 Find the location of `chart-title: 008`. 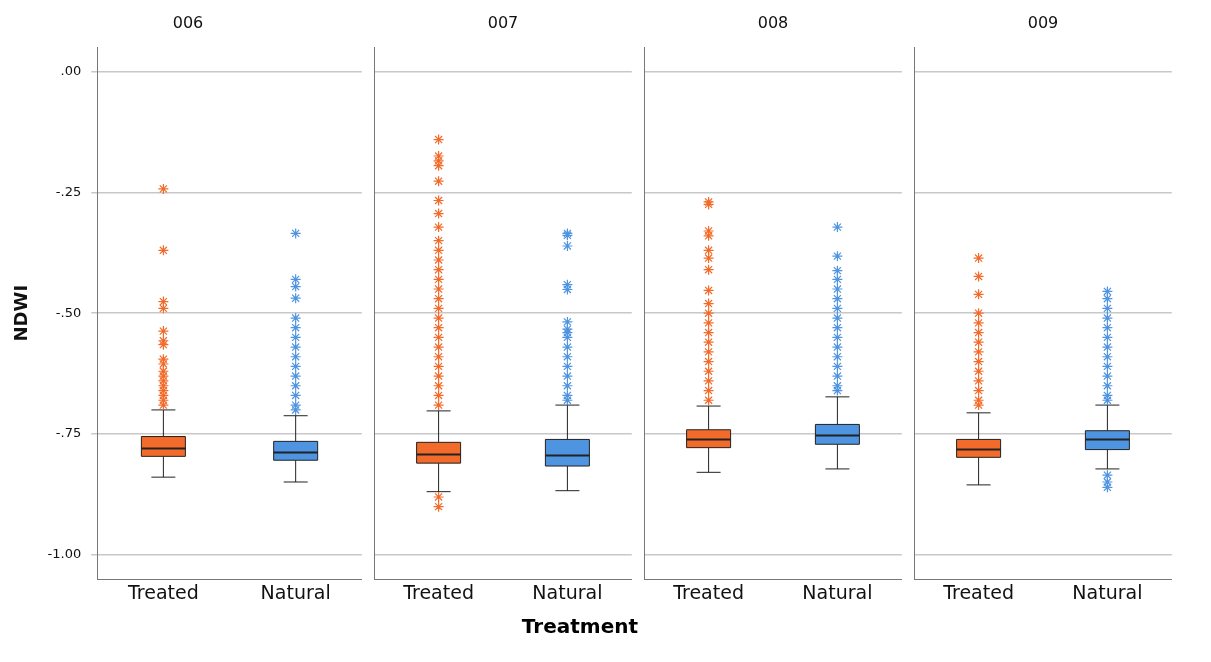

chart-title: 008 is located at coordinates (773, 22).